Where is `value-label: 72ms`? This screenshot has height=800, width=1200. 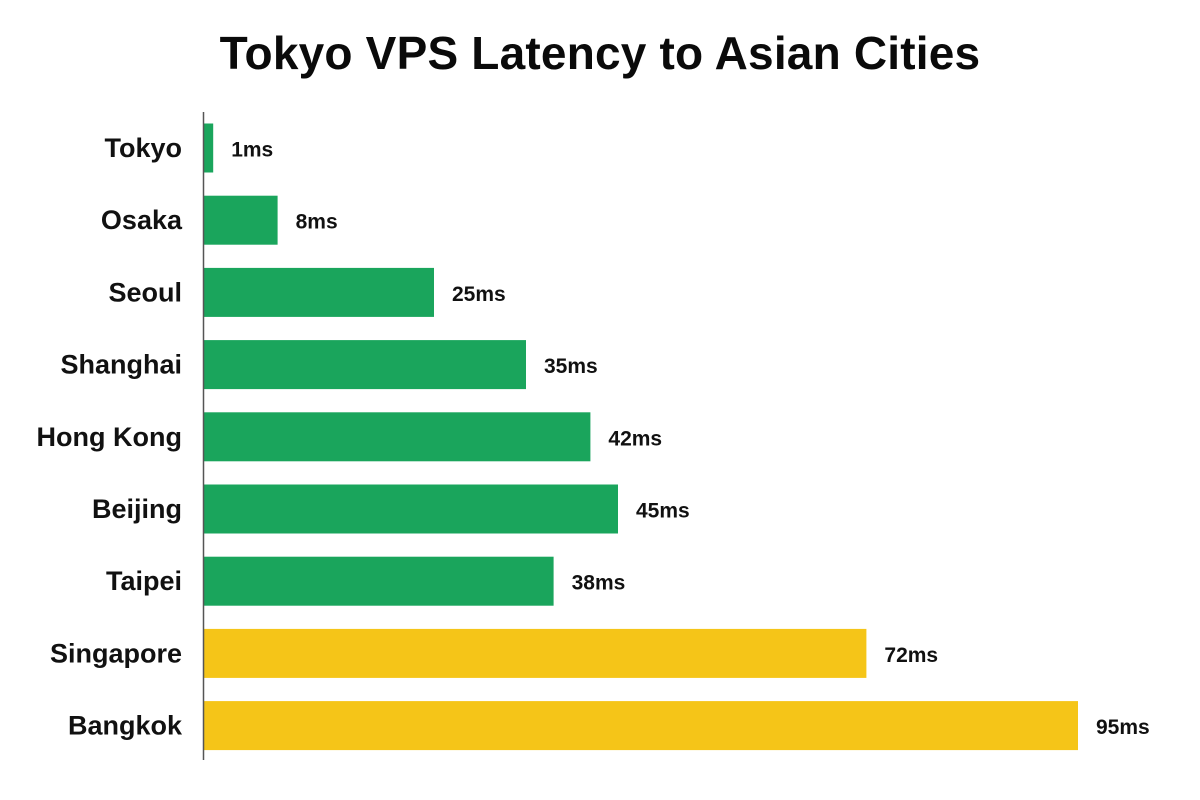
value-label: 72ms is located at coordinates (911, 655).